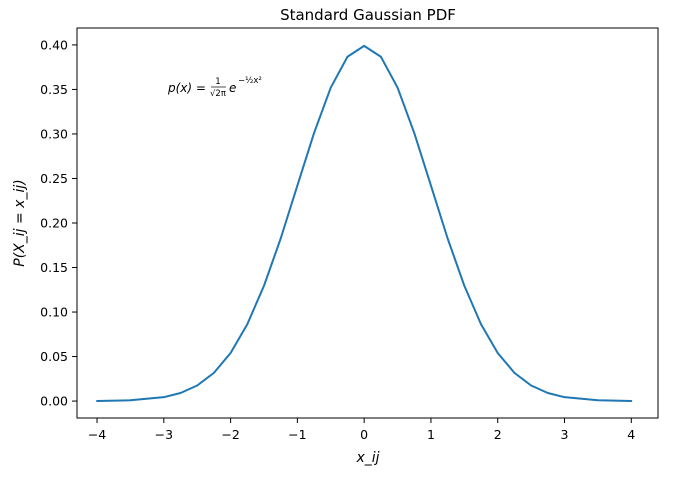 The width and height of the screenshot is (674, 483). What do you see at coordinates (431, 434) in the screenshot?
I see `x-tick-label: 1` at bounding box center [431, 434].